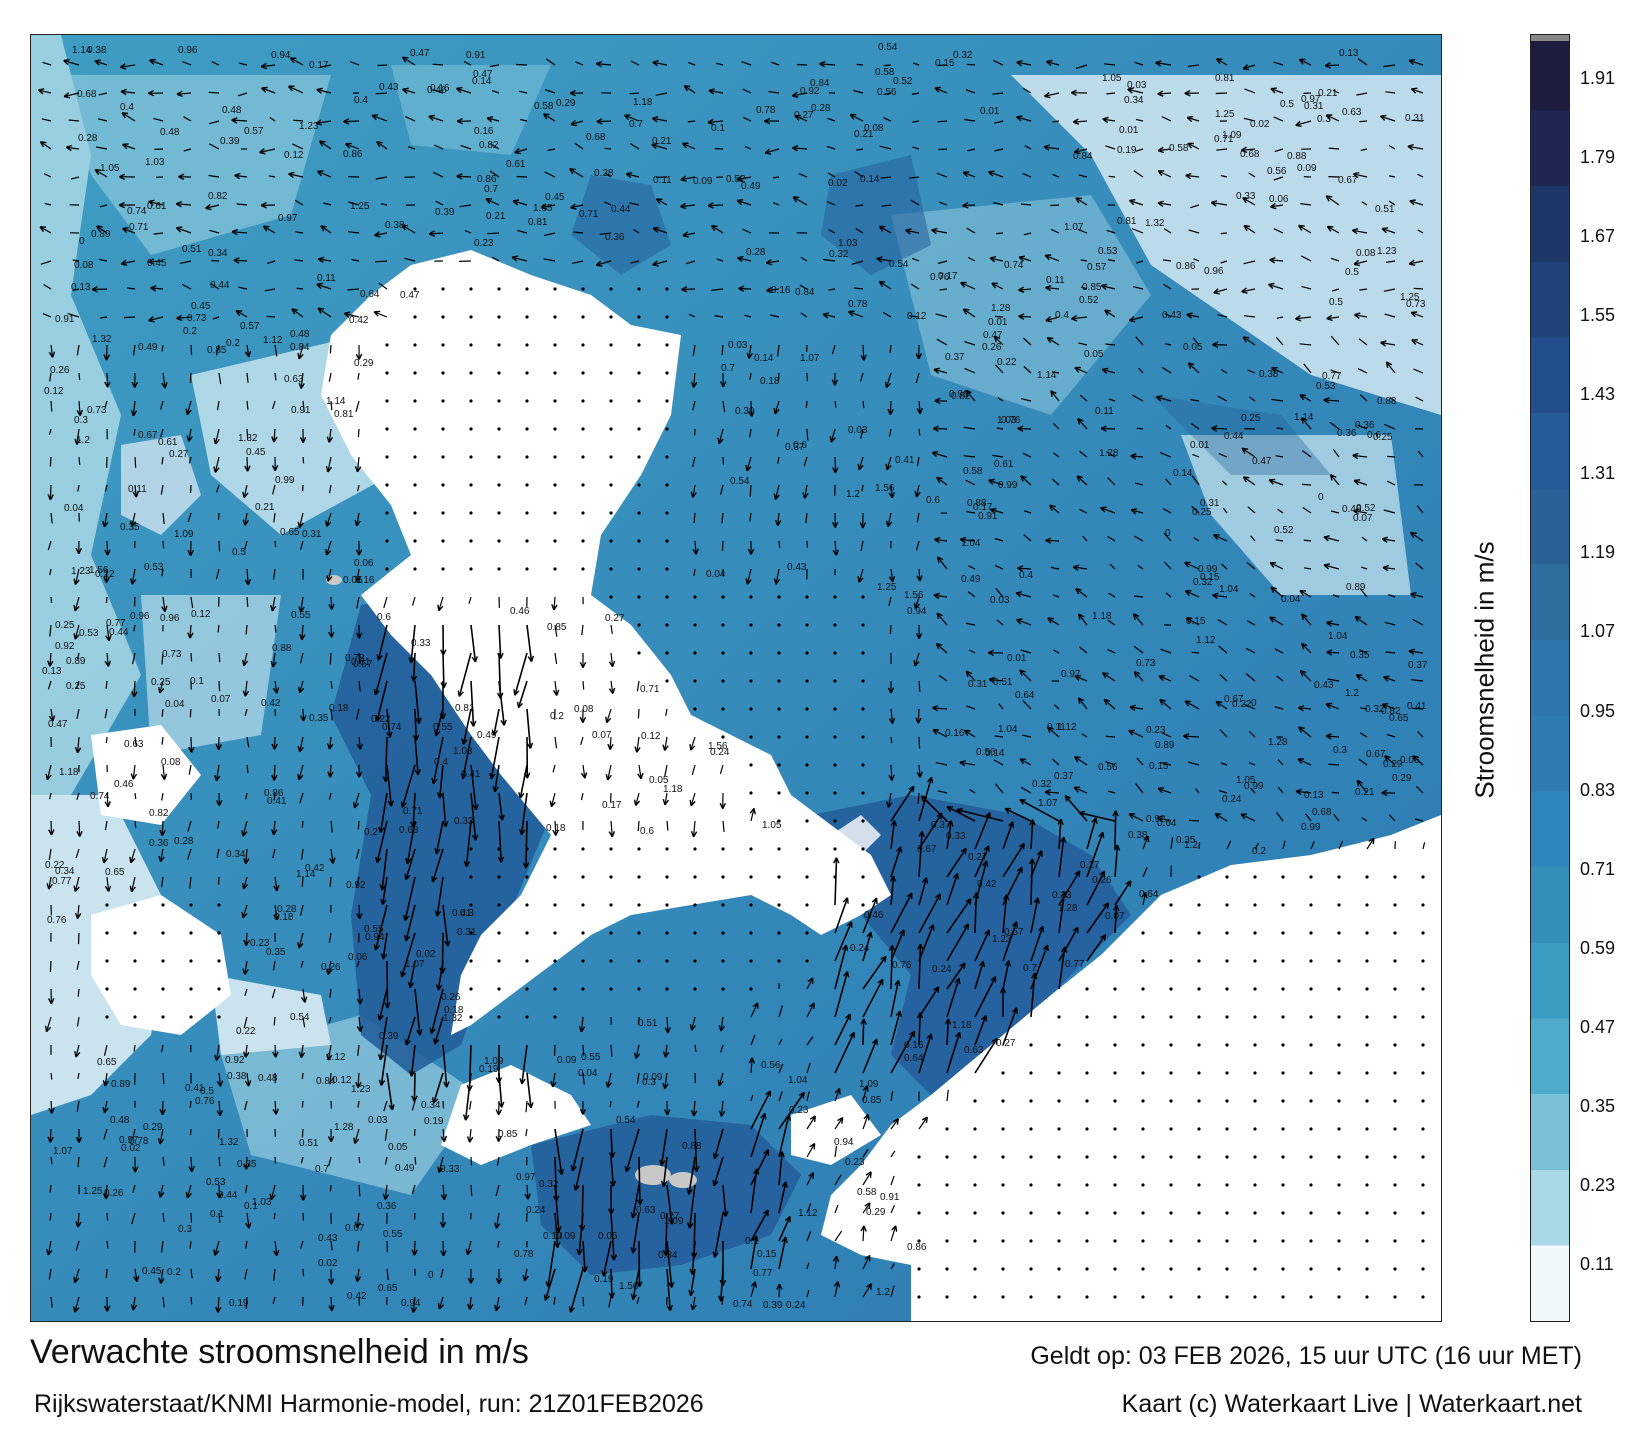 The height and width of the screenshot is (1450, 1650). I want to click on speed-value-label: 0.11, so click(1104, 411).